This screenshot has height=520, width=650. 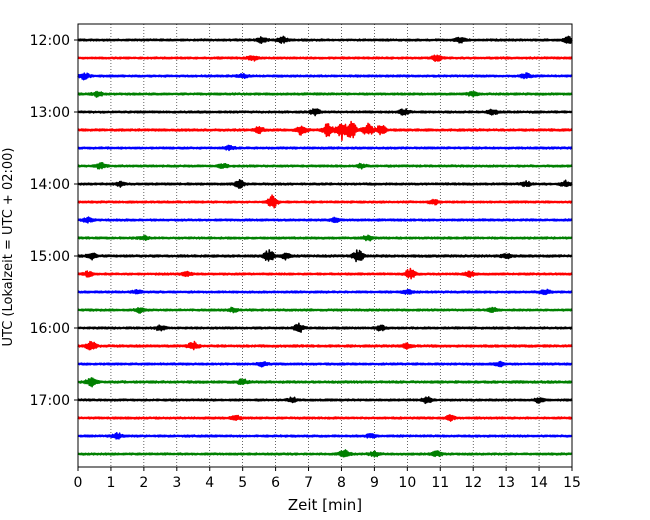 What do you see at coordinates (374, 483) in the screenshot?
I see `x-tick-label: 9` at bounding box center [374, 483].